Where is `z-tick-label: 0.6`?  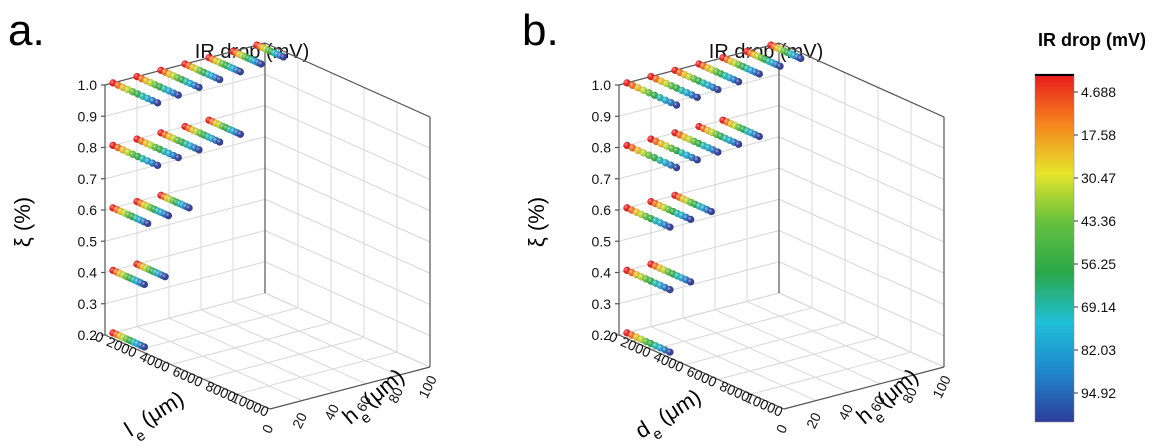
z-tick-label: 0.6 is located at coordinates (602, 210).